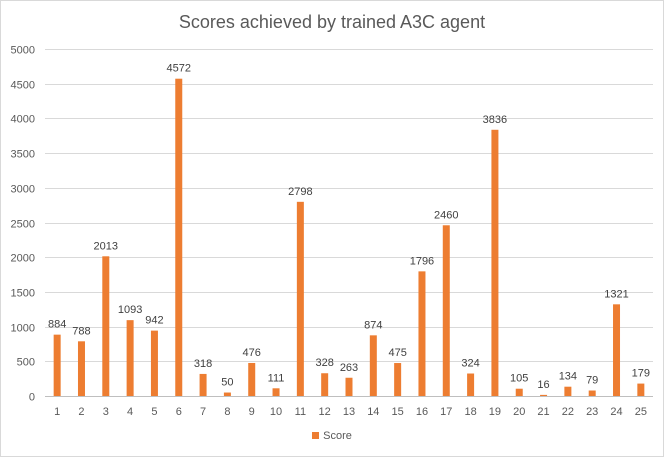 This screenshot has height=457, width=664. I want to click on x-tick-label: 5, so click(154, 412).